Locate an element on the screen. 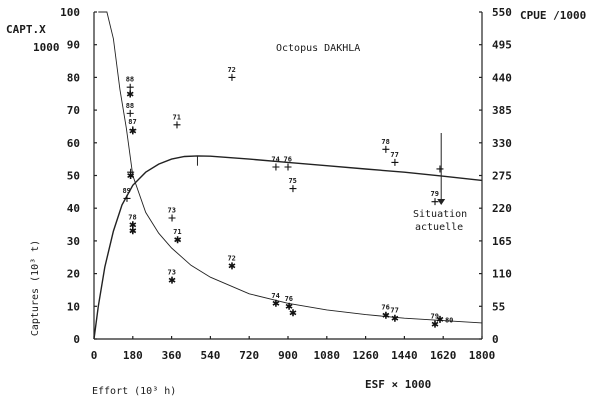 The height and width of the screenshot is (400, 600). catch-point-label: 73 is located at coordinates (172, 211).